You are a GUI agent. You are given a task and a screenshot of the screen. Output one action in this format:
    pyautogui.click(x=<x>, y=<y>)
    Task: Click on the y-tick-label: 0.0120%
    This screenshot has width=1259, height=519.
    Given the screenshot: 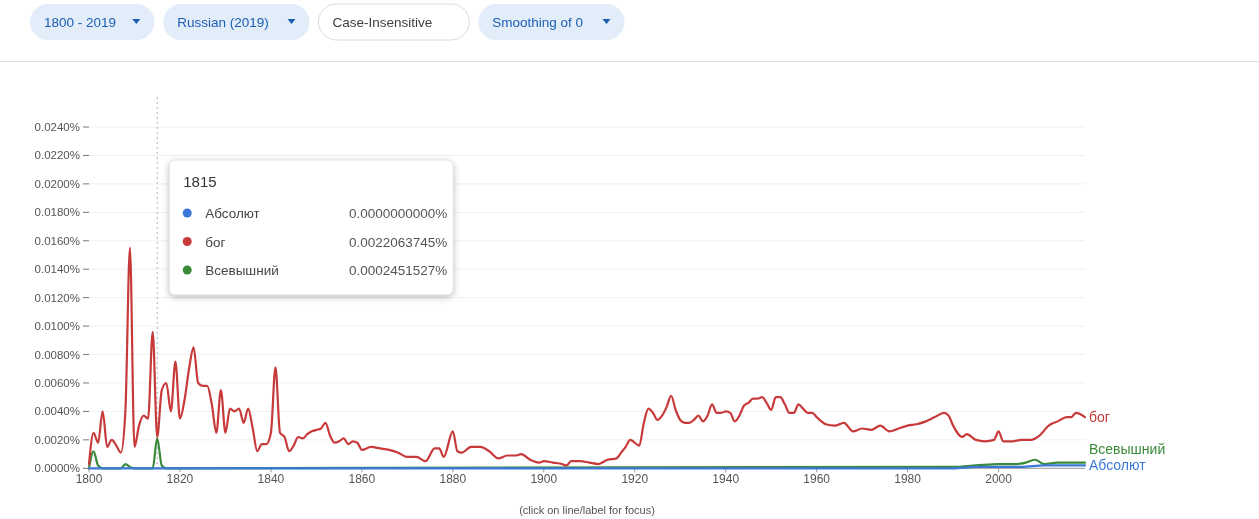 What is the action you would take?
    pyautogui.click(x=57, y=297)
    